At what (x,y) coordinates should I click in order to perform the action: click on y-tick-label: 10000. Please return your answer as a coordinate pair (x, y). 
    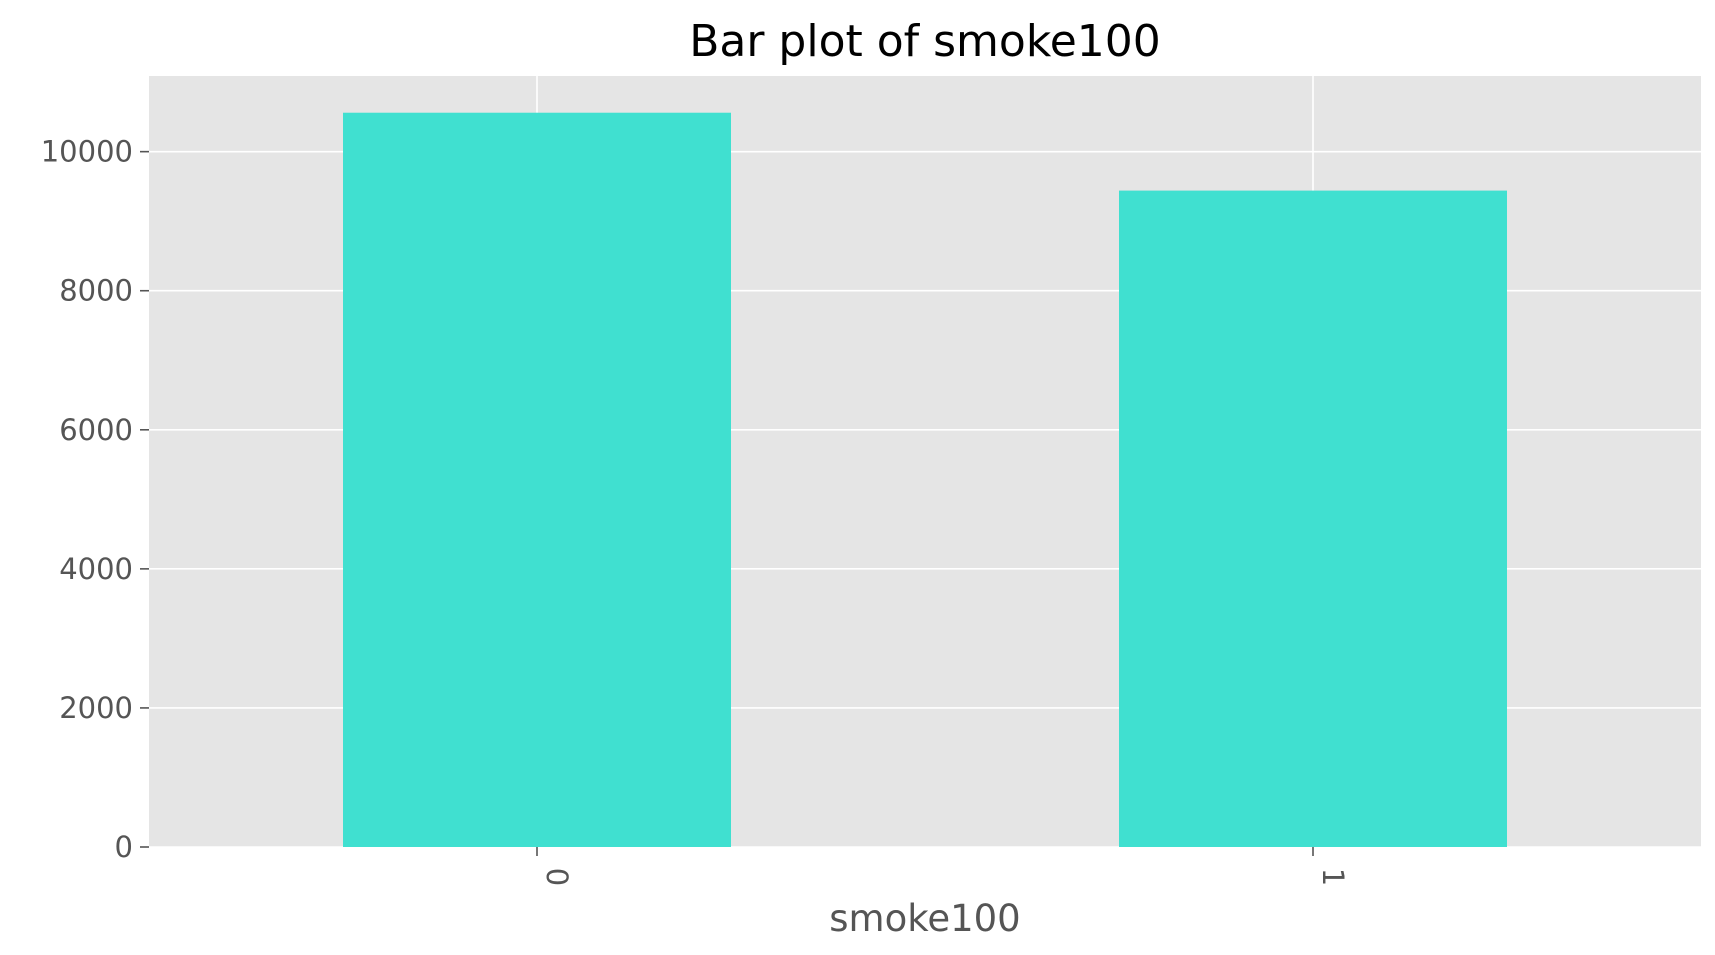
    Looking at the image, I should click on (87, 152).